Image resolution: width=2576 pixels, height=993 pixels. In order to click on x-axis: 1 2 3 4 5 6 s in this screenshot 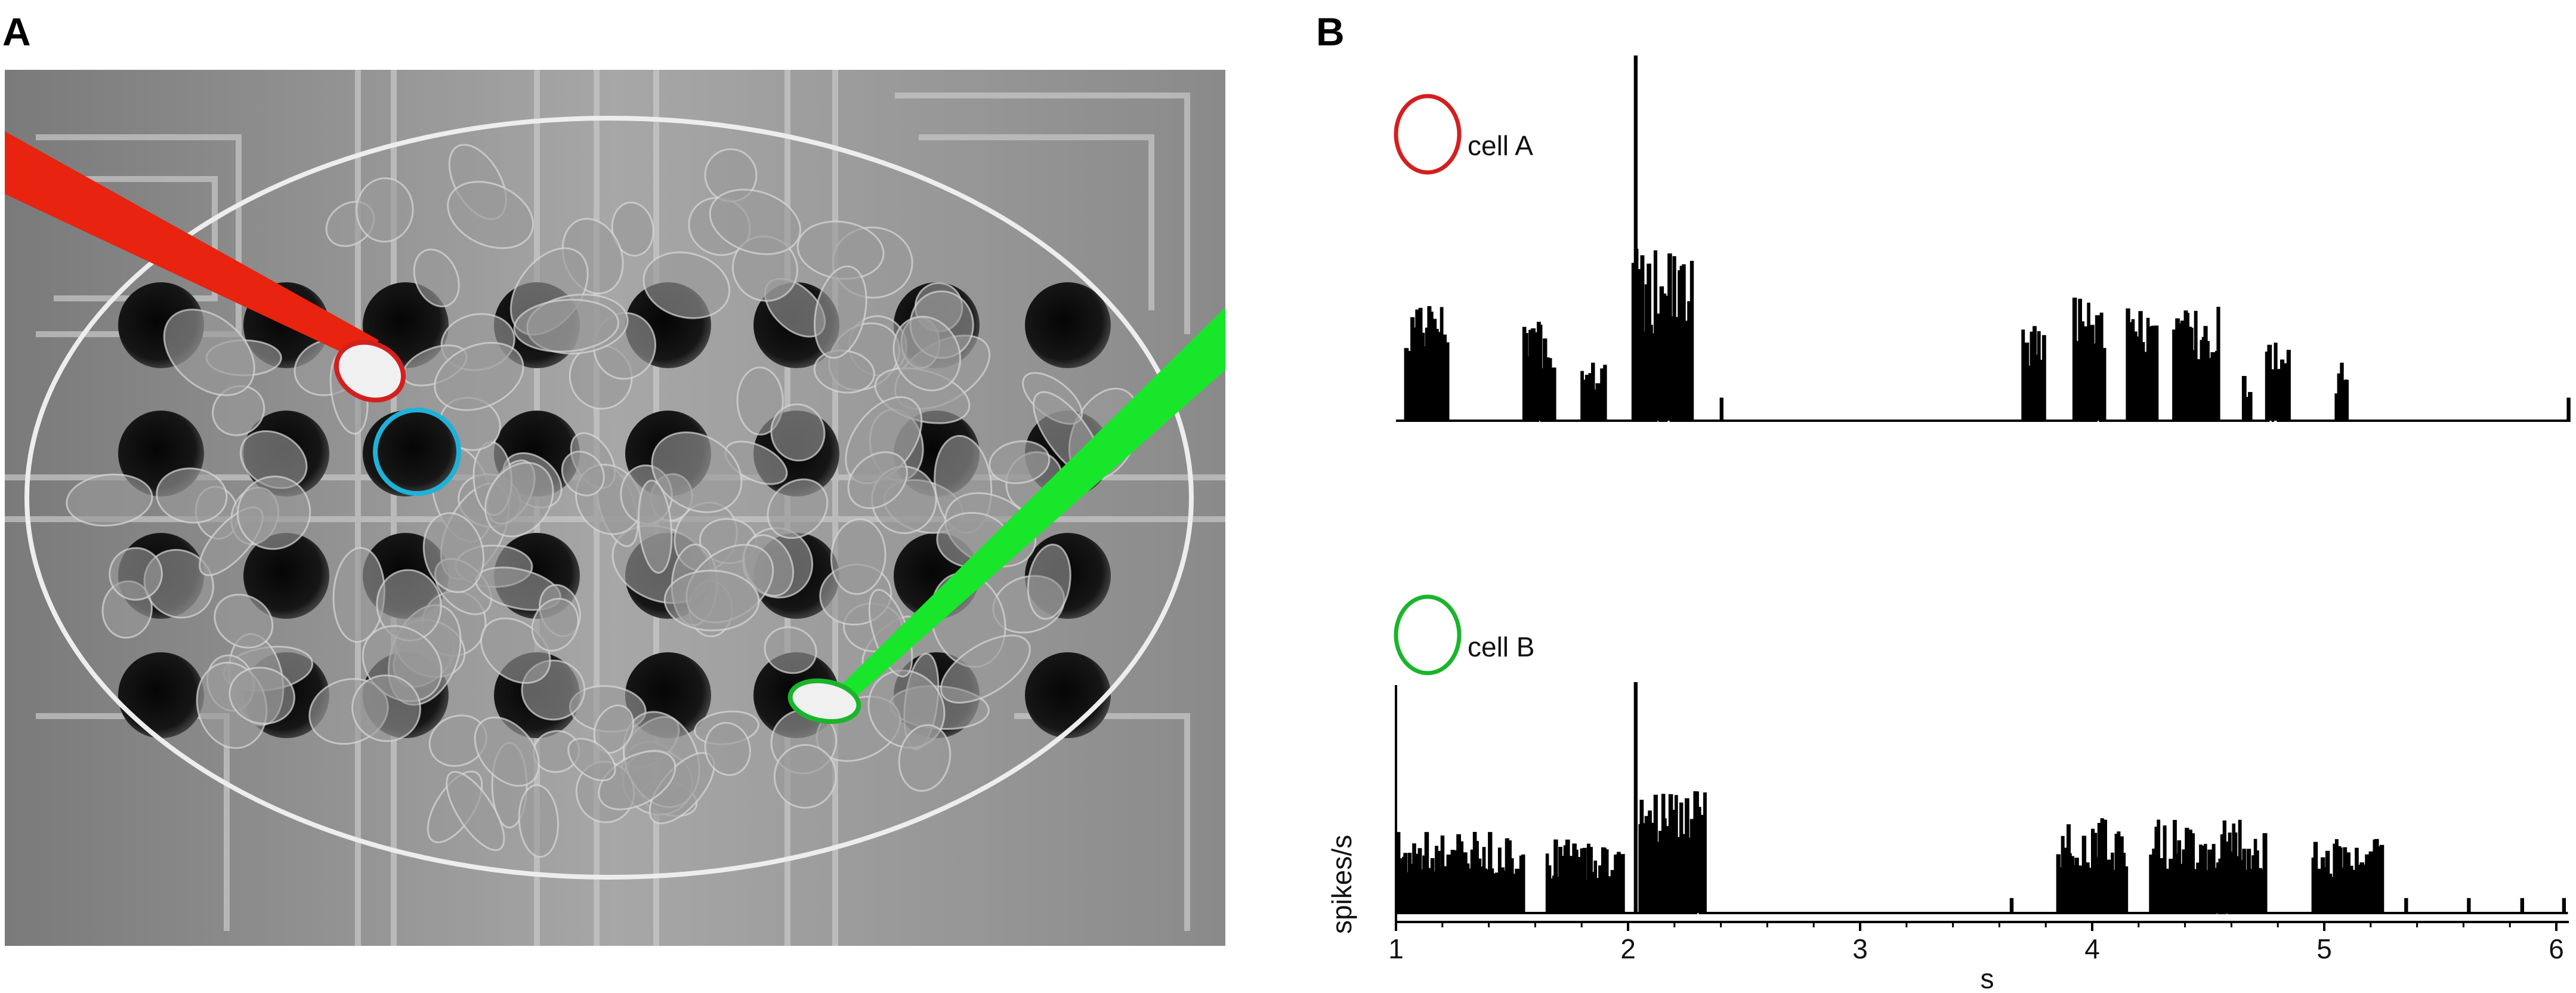, I will do `click(1978, 957)`.